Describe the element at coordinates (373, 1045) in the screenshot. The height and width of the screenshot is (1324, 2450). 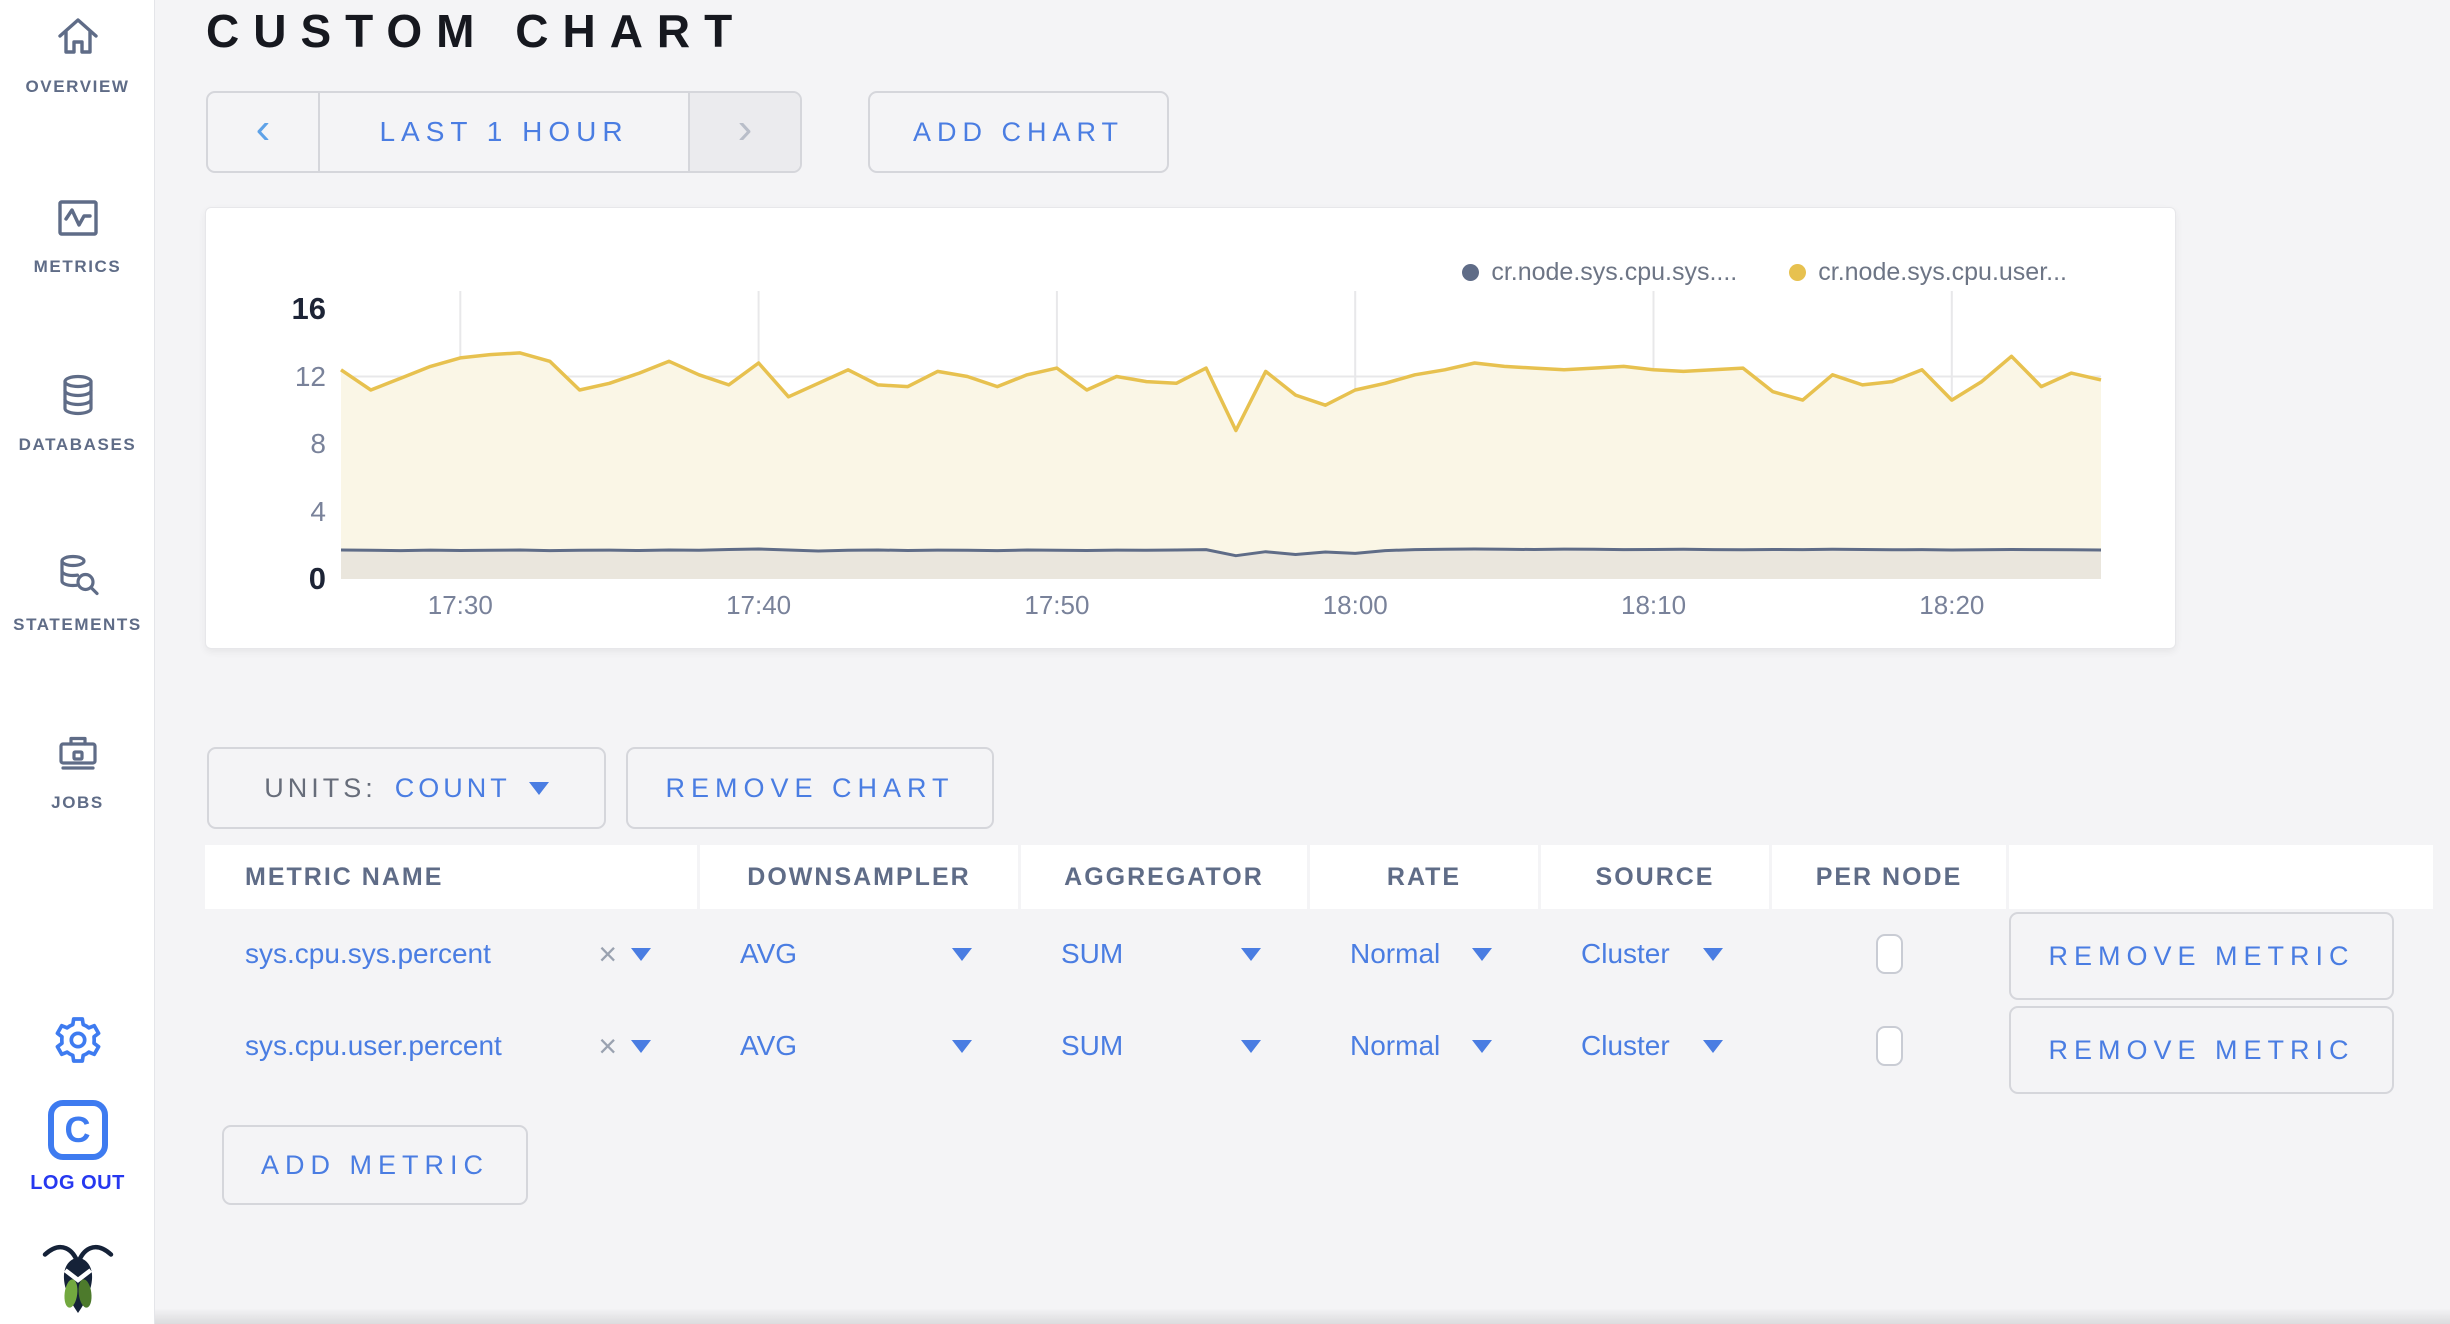
I see `metric-name-value: sys.cpu.user.percent` at that location.